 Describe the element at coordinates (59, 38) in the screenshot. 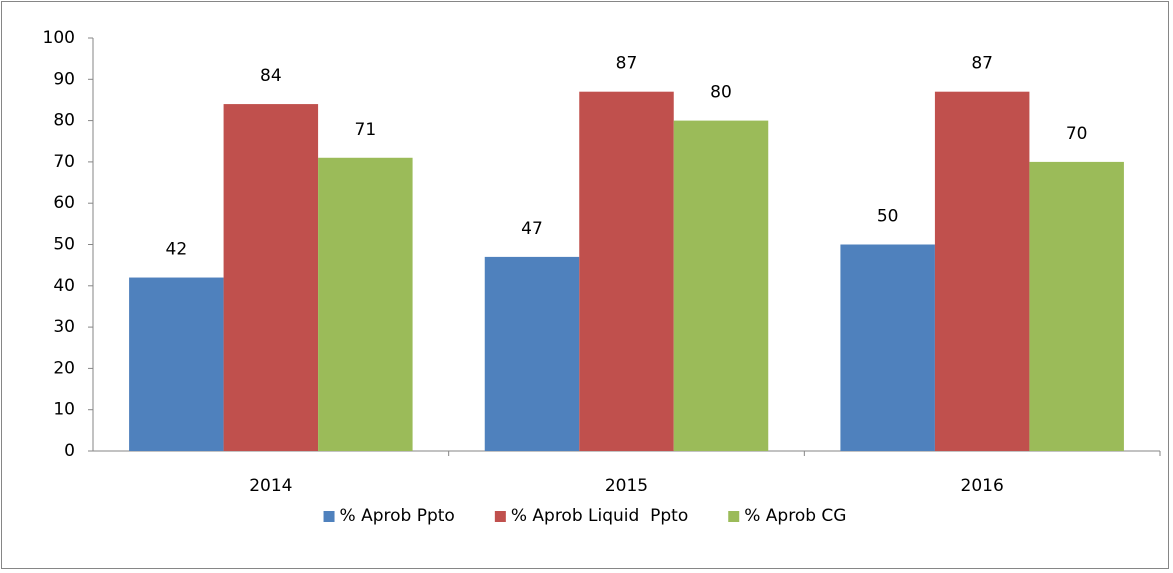

I see `y-tick-label: 100` at that location.